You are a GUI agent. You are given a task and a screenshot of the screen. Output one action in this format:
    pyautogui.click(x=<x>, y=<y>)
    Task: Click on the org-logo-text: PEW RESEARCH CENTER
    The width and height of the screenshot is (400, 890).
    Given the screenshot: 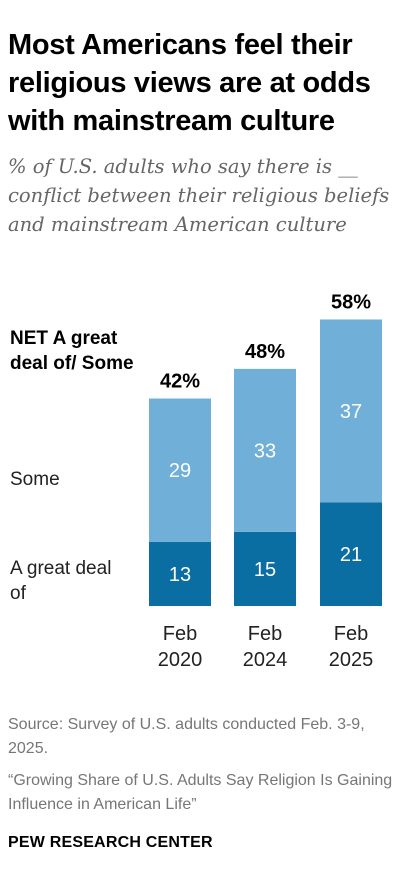 What is the action you would take?
    pyautogui.click(x=110, y=842)
    